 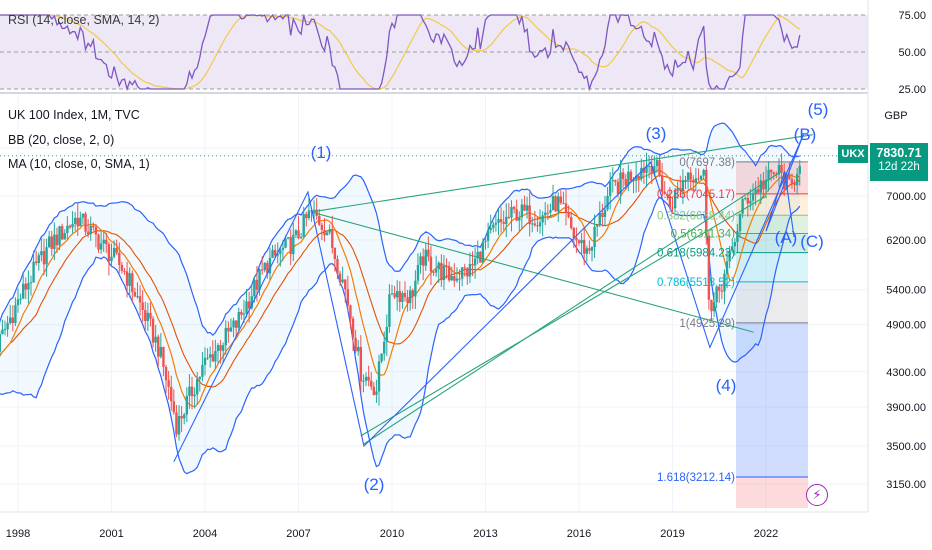 What do you see at coordinates (61, 140) in the screenshot?
I see `bollinger-legend: BB (20, close, 2, 0)` at bounding box center [61, 140].